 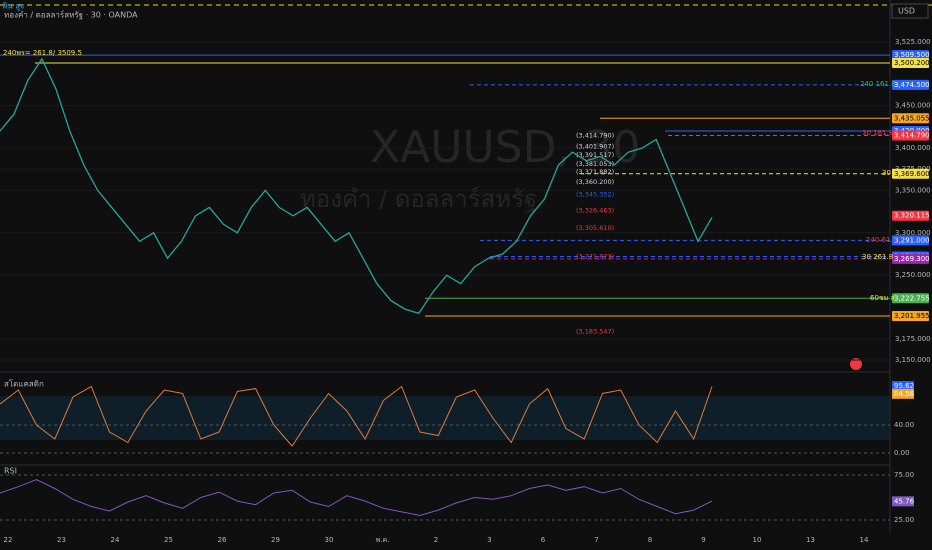 What do you see at coordinates (913, 233) in the screenshot?
I see `price-tick-label: 3,300.000` at bounding box center [913, 233].